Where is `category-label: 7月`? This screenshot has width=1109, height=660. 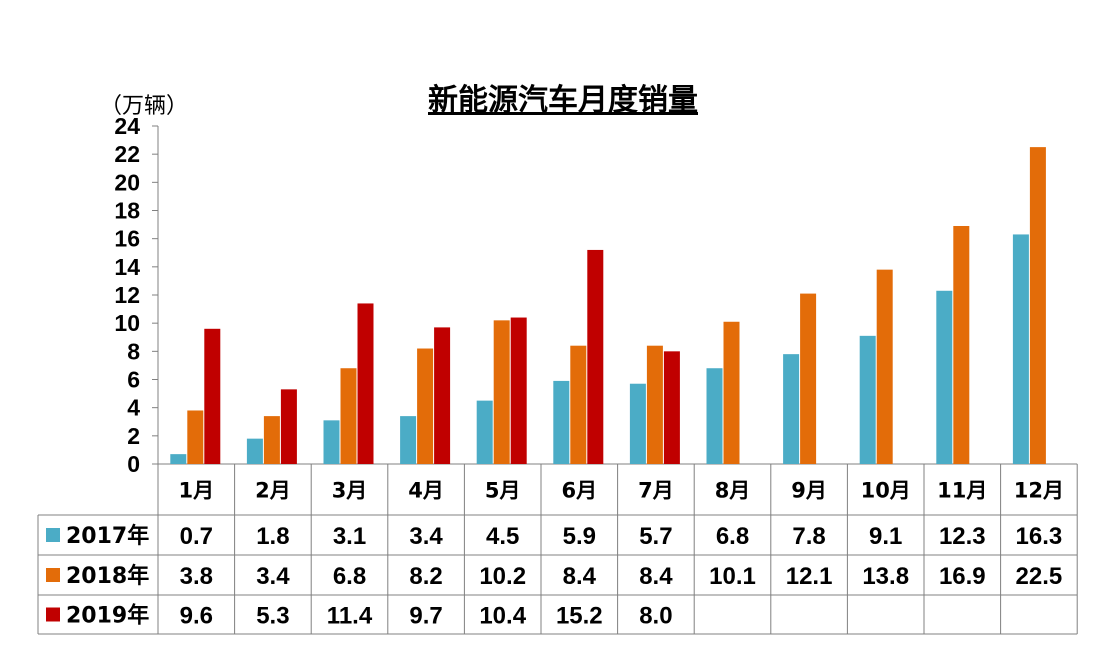 category-label: 7月 is located at coordinates (656, 491).